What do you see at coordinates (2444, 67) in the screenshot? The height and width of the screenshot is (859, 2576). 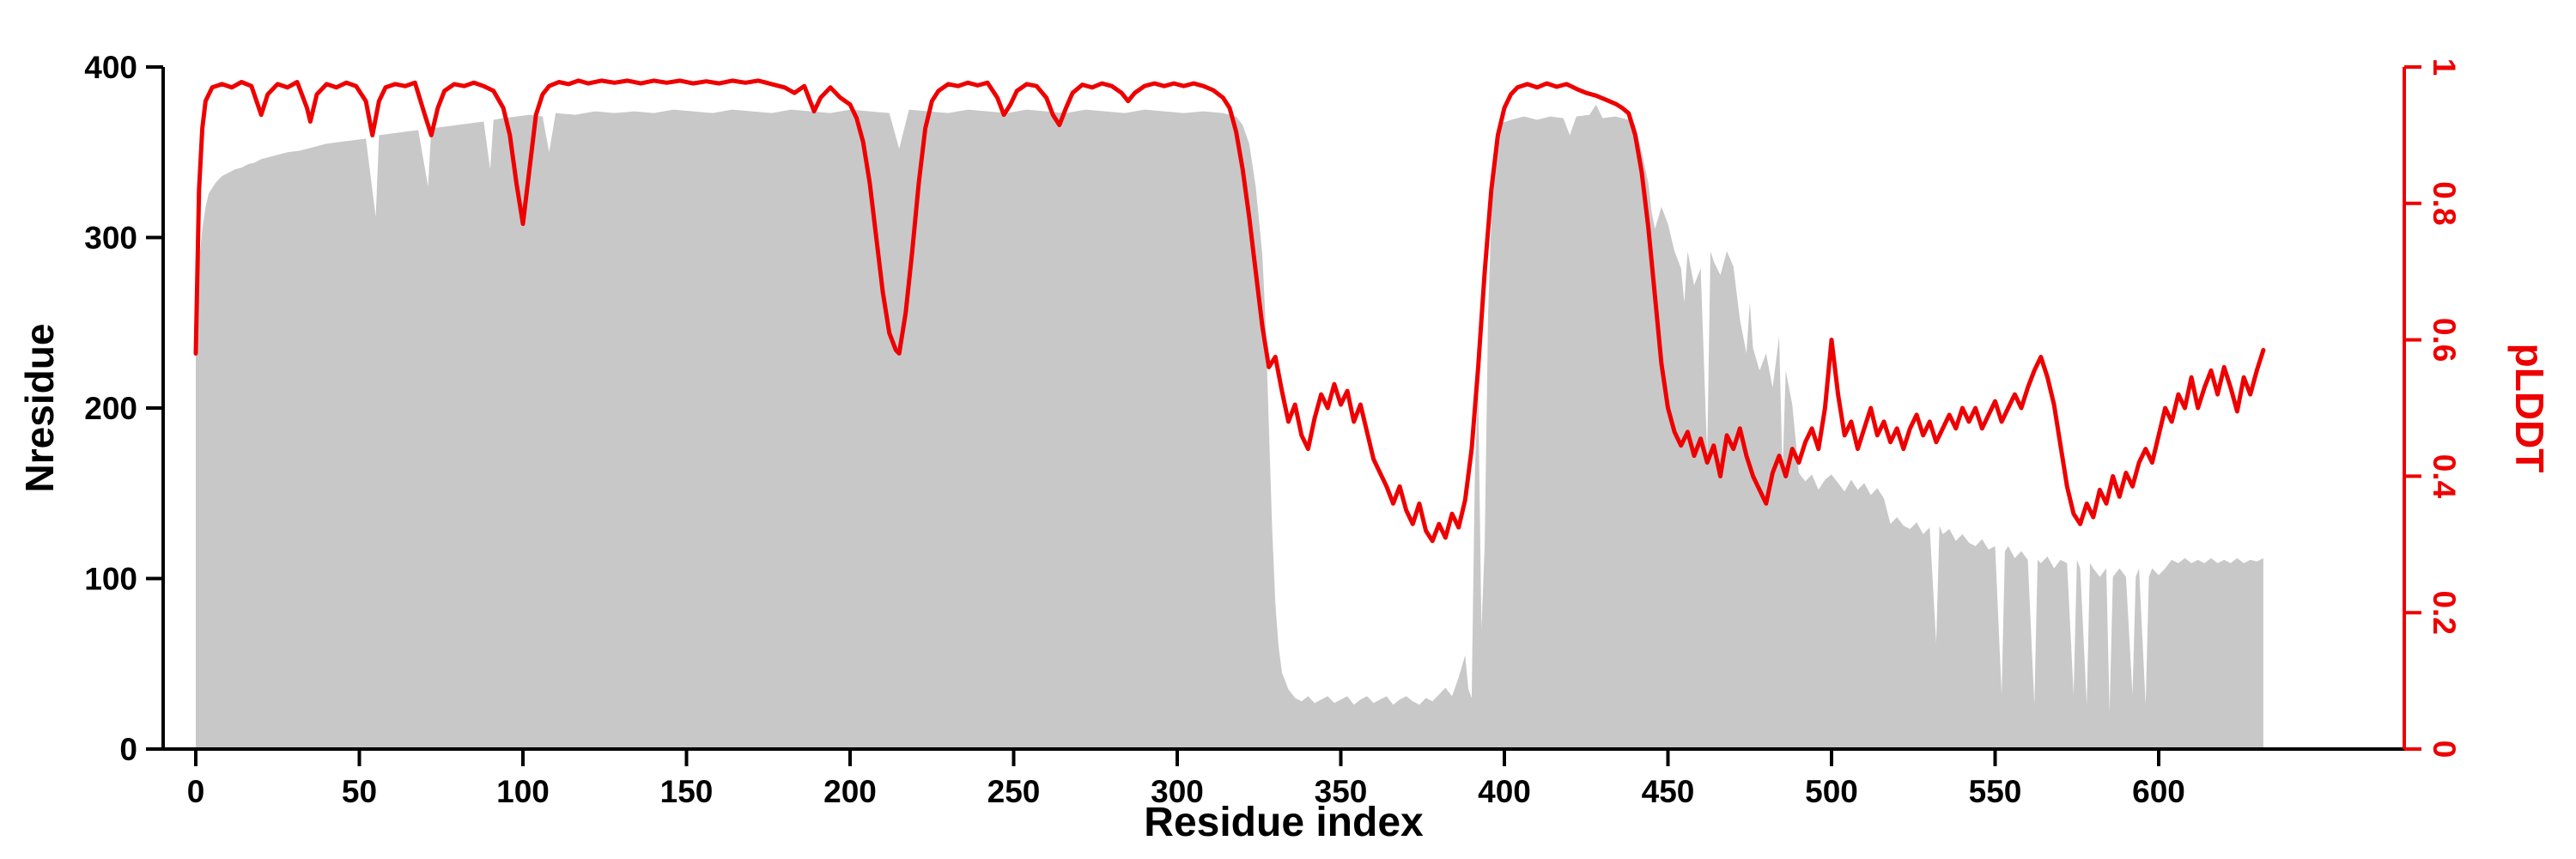 I see `y-right-tick-label: 1` at bounding box center [2444, 67].